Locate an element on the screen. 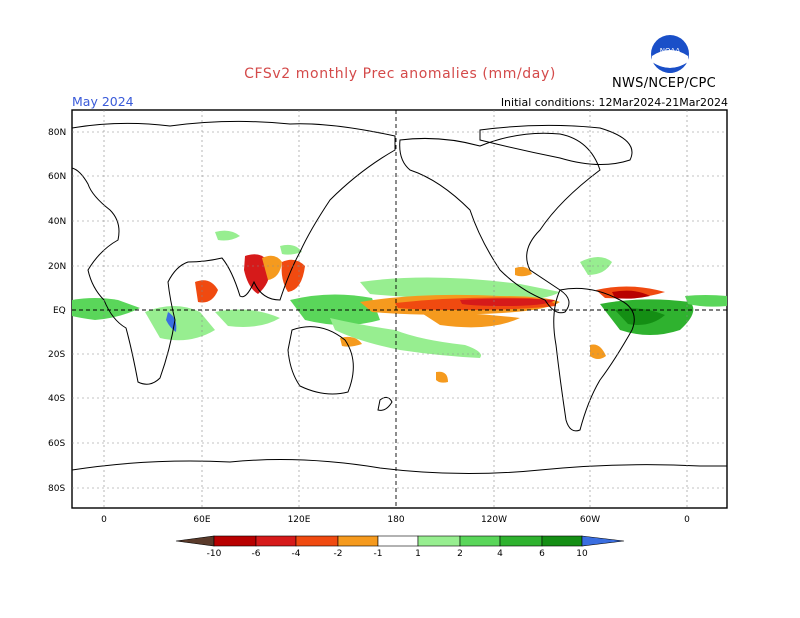  colorbar-label: 10 is located at coordinates (582, 554).